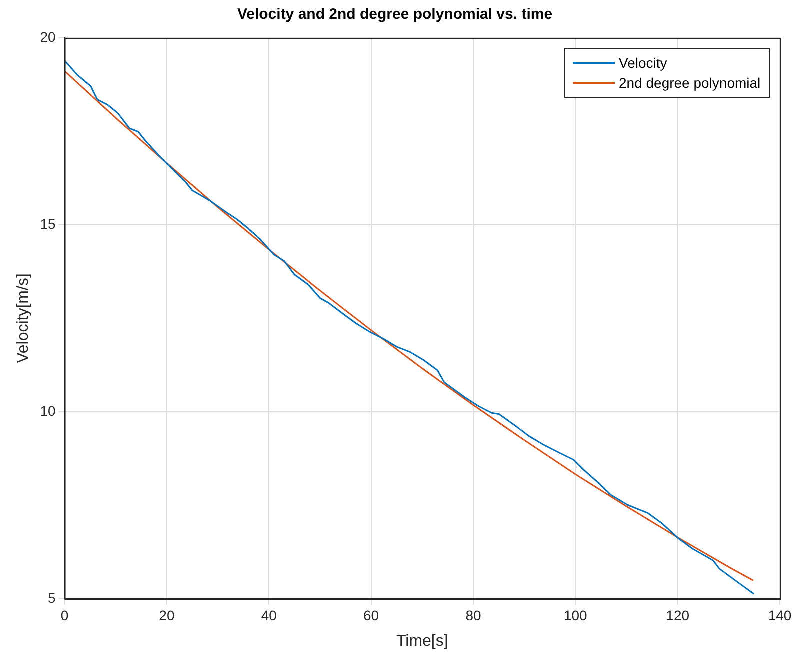  What do you see at coordinates (690, 83) in the screenshot?
I see `legend-label: 2nd degree polynomial` at bounding box center [690, 83].